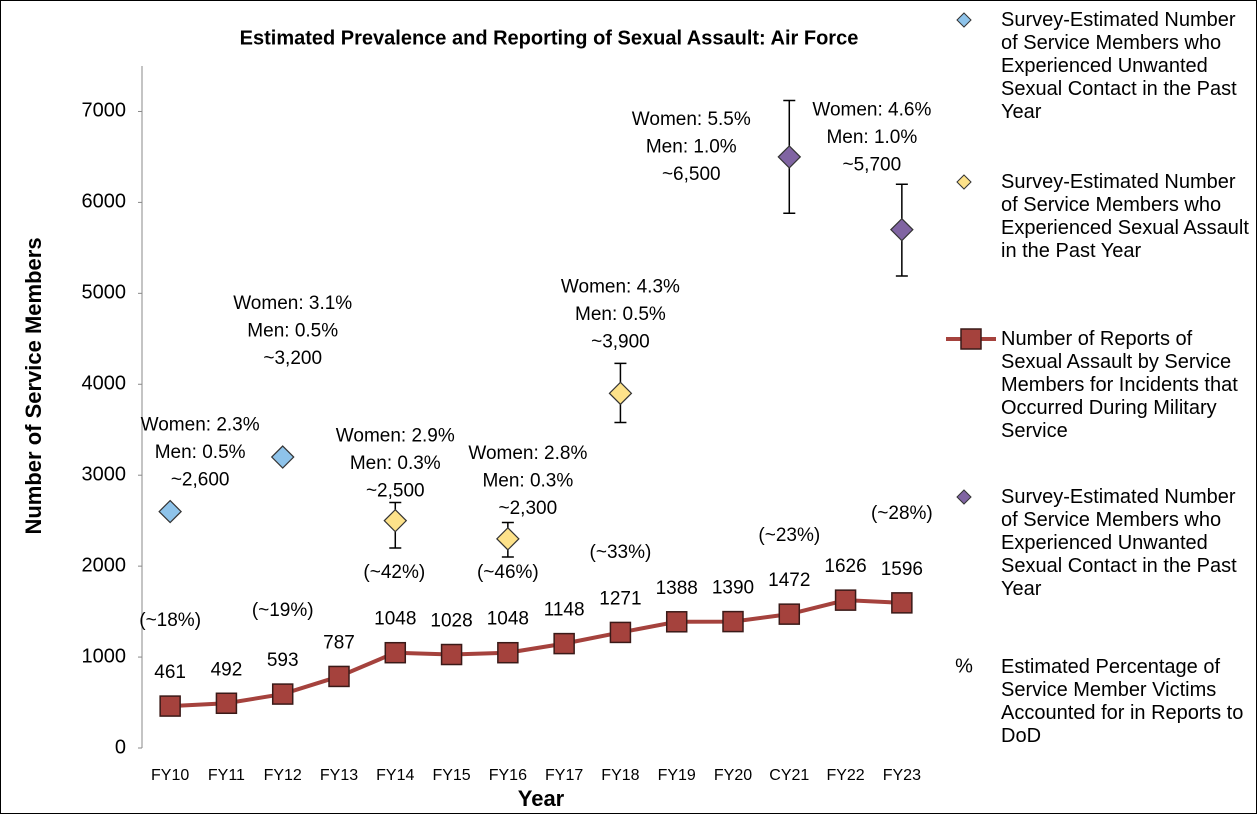 The height and width of the screenshot is (814, 1257). I want to click on point-note: Women: 2.8%, so click(527, 453).